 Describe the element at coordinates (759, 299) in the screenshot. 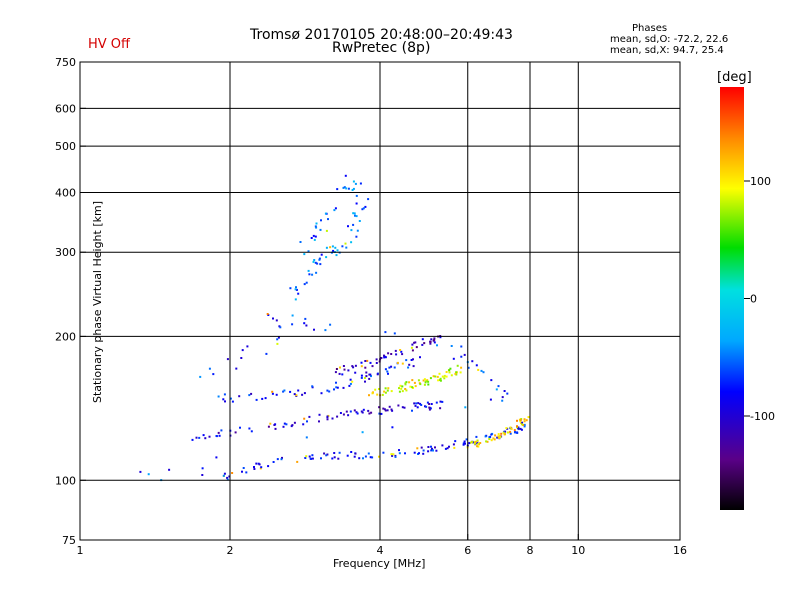

I see `colorbar-ticks: 100 0 -100` at that location.